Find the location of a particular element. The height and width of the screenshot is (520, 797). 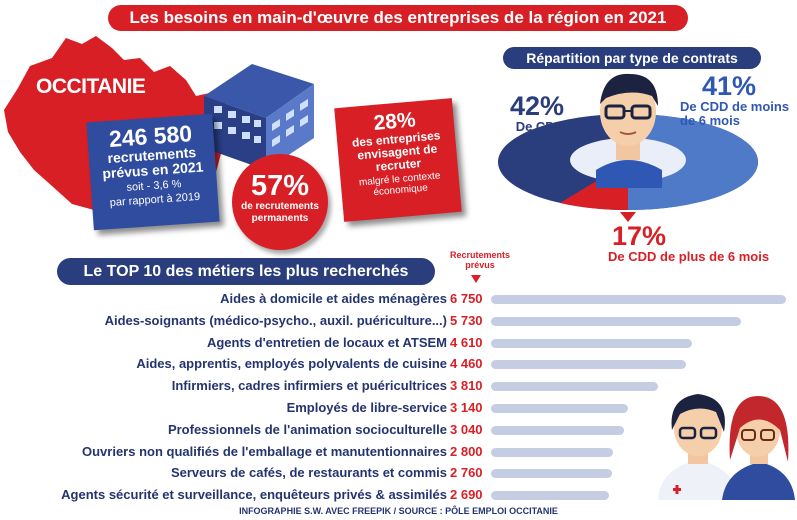

job-value: 3 040 is located at coordinates (466, 429).